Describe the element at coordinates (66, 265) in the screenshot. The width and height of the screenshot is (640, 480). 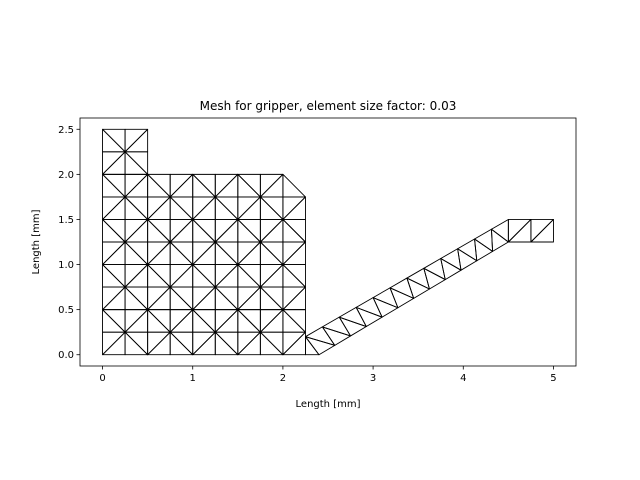
I see `y-tick-label: 1.0` at that location.